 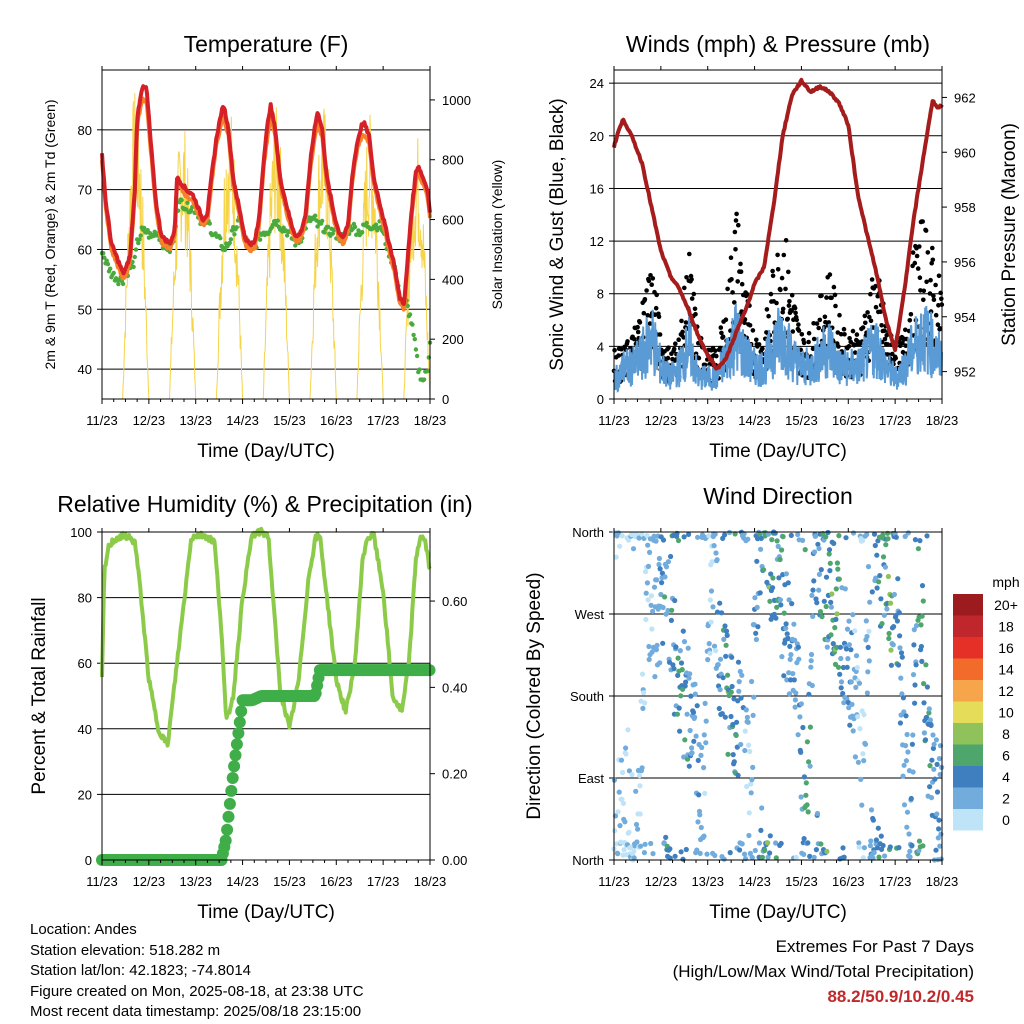 What do you see at coordinates (597, 241) in the screenshot?
I see `winds-ytick-label: 12` at bounding box center [597, 241].